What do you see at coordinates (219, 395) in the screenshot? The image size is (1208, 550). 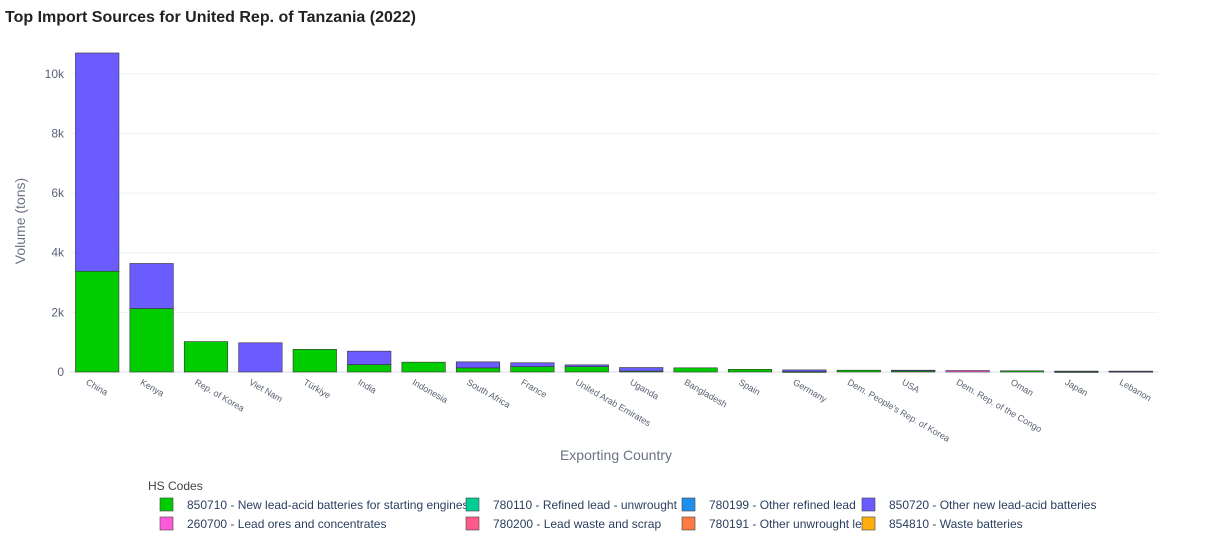 I see `x-tick-label: Rep. of Korea` at bounding box center [219, 395].